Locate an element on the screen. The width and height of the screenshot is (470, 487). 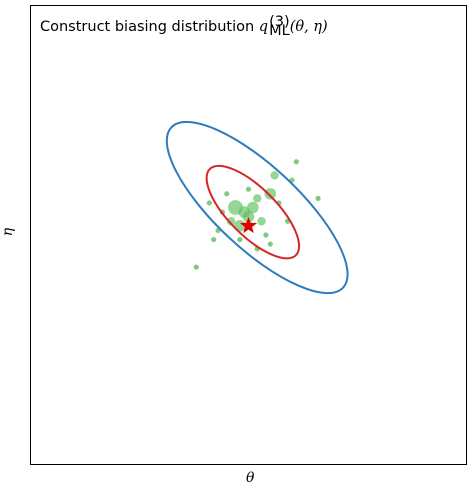
center-star-marker is located at coordinates (248, 225).